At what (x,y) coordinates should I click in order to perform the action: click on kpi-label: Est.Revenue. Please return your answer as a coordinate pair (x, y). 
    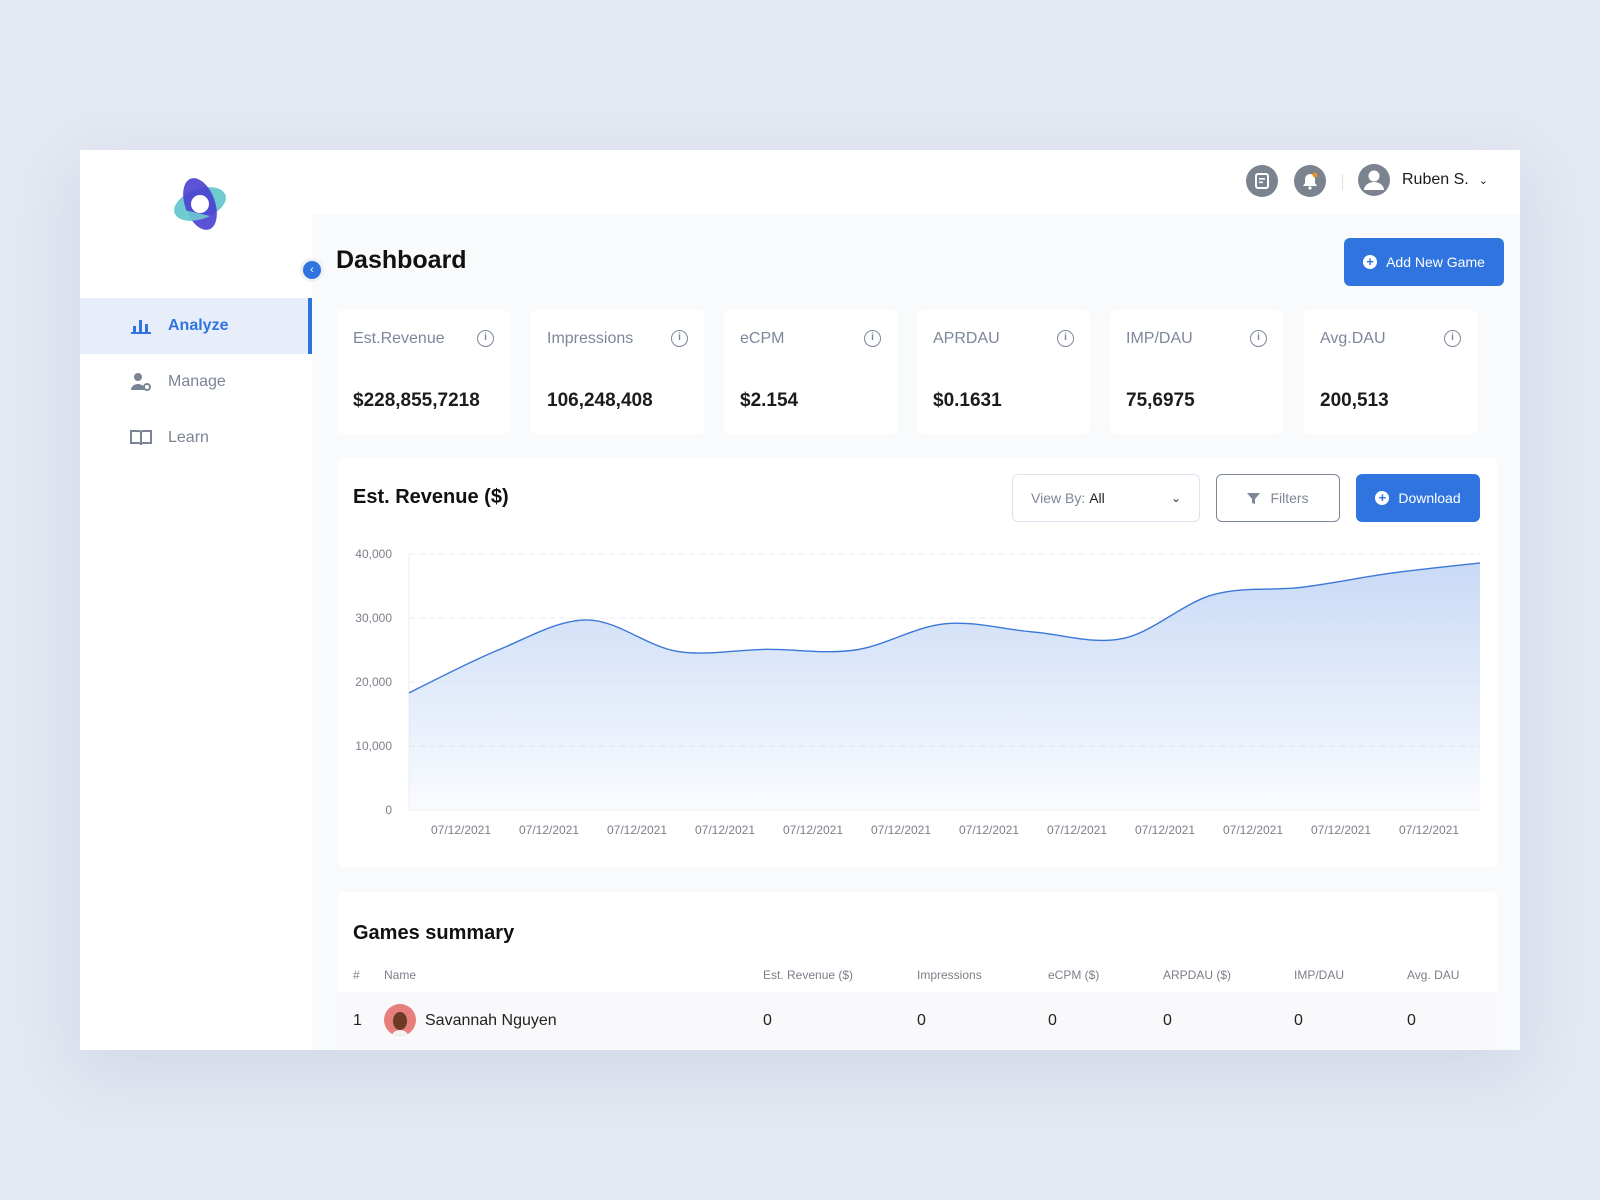
    Looking at the image, I should click on (399, 338).